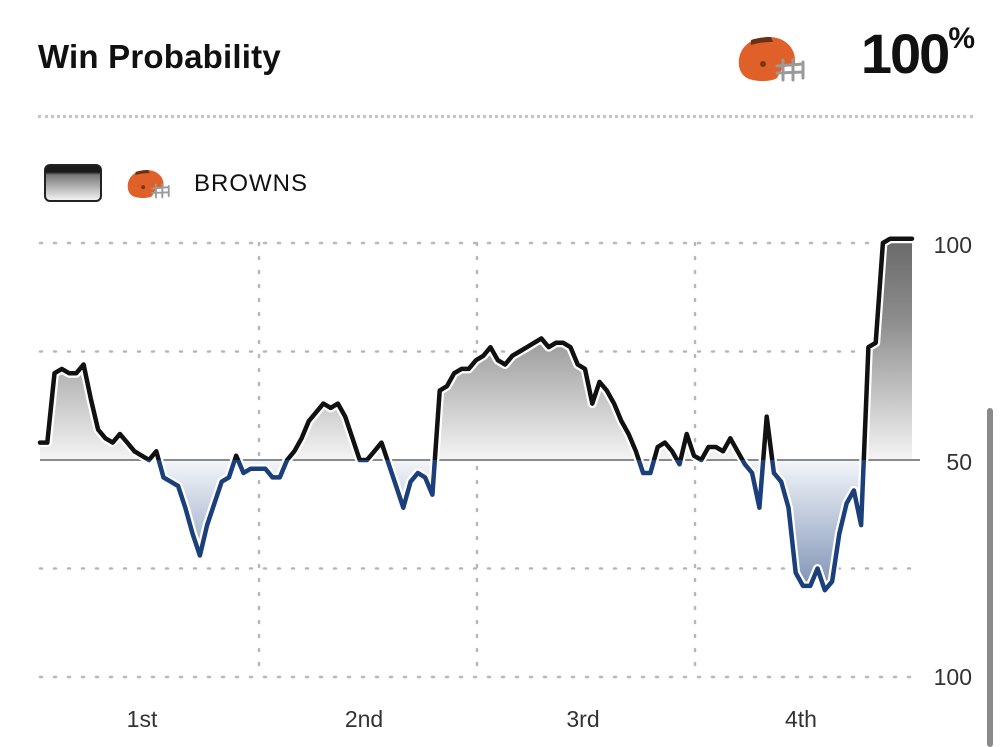 The height and width of the screenshot is (747, 1000). What do you see at coordinates (506, 54) in the screenshot?
I see `header: Win Probability 100%` at bounding box center [506, 54].